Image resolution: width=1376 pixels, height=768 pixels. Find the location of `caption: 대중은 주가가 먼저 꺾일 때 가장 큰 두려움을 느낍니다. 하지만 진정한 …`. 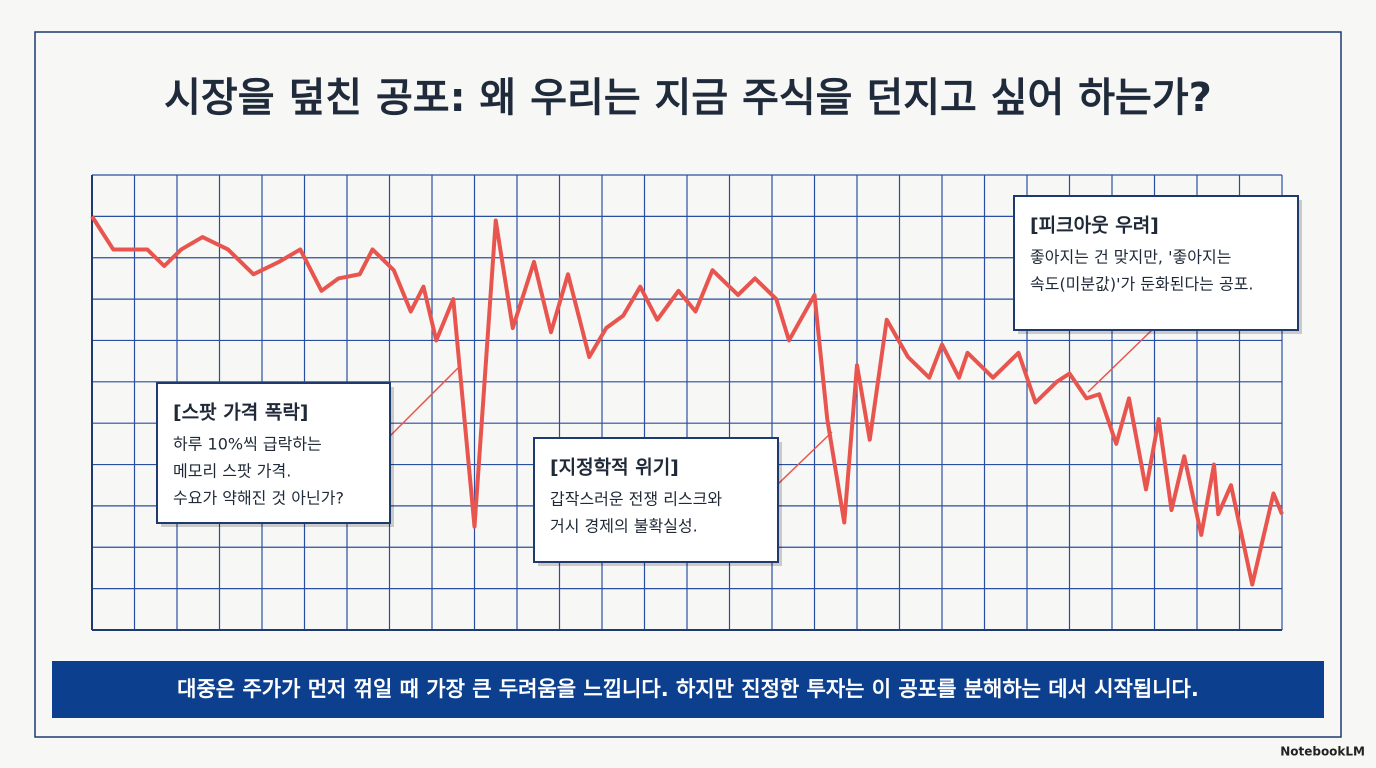

caption: 대중은 주가가 먼저 꺾일 때 가장 큰 두려움을 느낍니다. 하지만 진정한 … is located at coordinates (688, 689).